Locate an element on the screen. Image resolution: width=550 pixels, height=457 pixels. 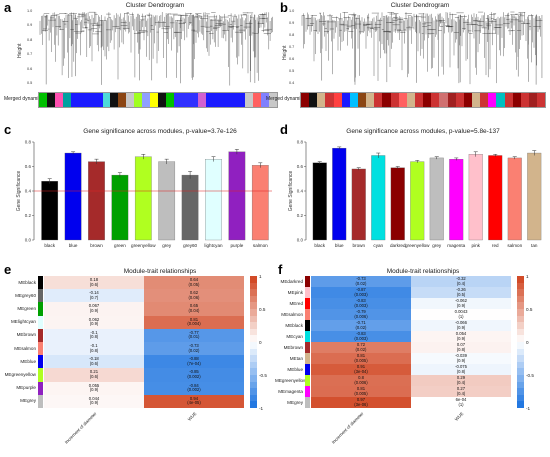
correlation-value: 6e-04 is located at coordinates (461, 399).